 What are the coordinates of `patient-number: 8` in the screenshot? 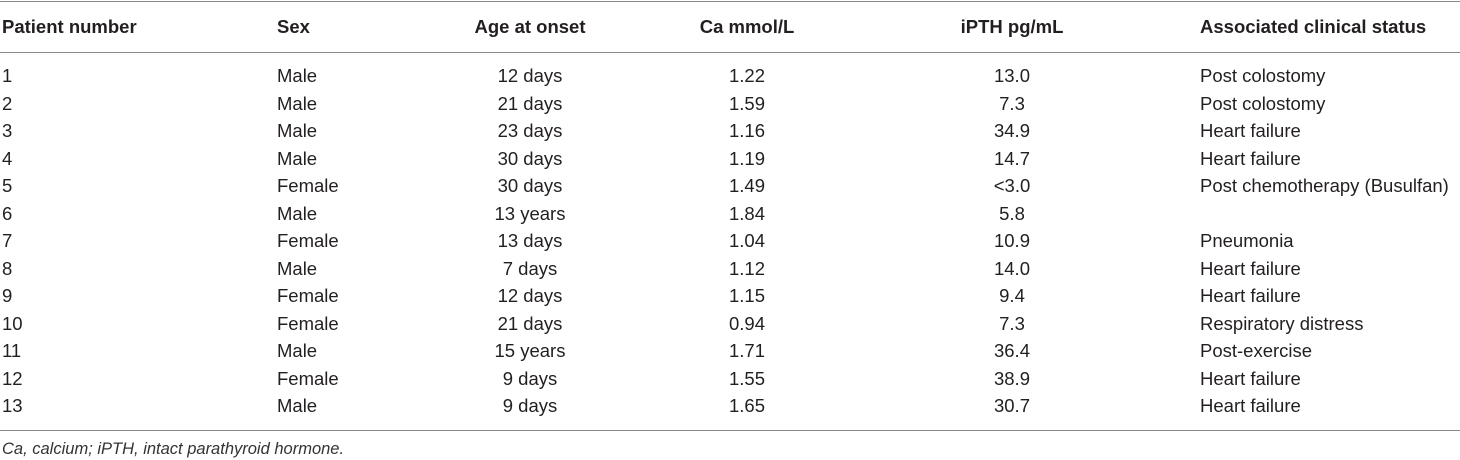 It's located at (7, 268).